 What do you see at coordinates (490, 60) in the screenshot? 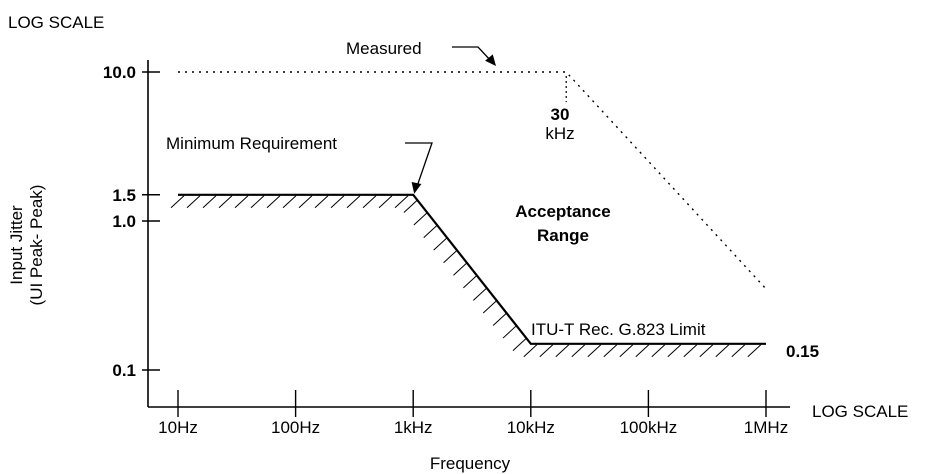
I see `measured-arrow-head` at bounding box center [490, 60].